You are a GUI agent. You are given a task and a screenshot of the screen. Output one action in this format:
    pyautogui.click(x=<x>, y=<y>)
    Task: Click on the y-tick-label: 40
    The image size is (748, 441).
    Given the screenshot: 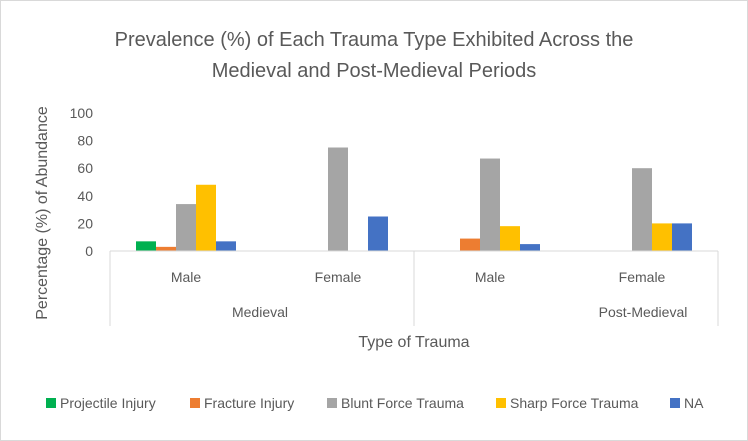 What is the action you would take?
    pyautogui.click(x=85, y=196)
    